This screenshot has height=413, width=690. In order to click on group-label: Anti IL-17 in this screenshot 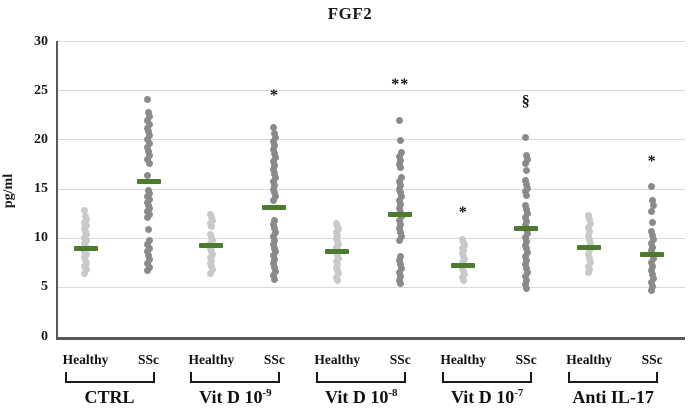, I will do `click(613, 397)`.